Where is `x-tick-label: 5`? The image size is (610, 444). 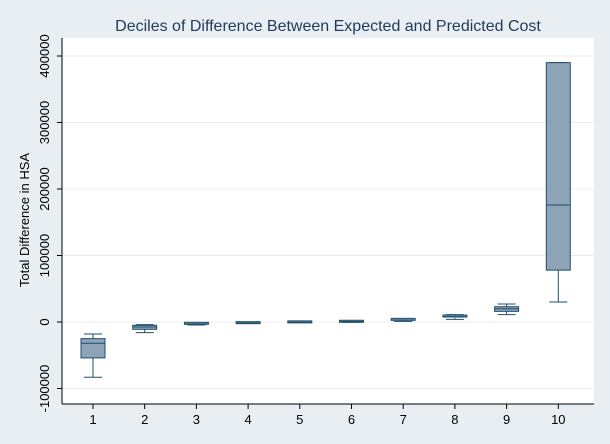 x-tick-label: 5 is located at coordinates (299, 419).